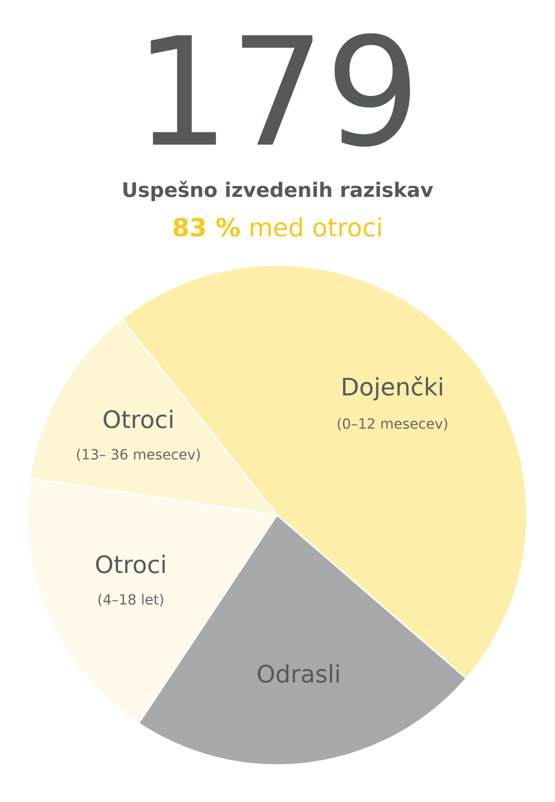  Describe the element at coordinates (298, 673) in the screenshot. I see `slice-label: Odrasli` at that location.